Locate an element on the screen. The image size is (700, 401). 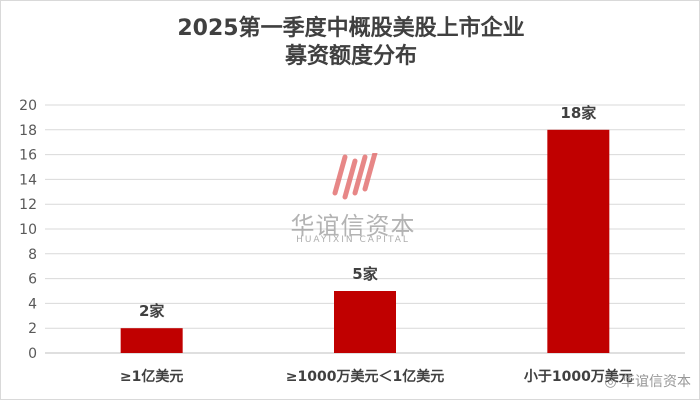
data-label: 18家 is located at coordinates (578, 113).